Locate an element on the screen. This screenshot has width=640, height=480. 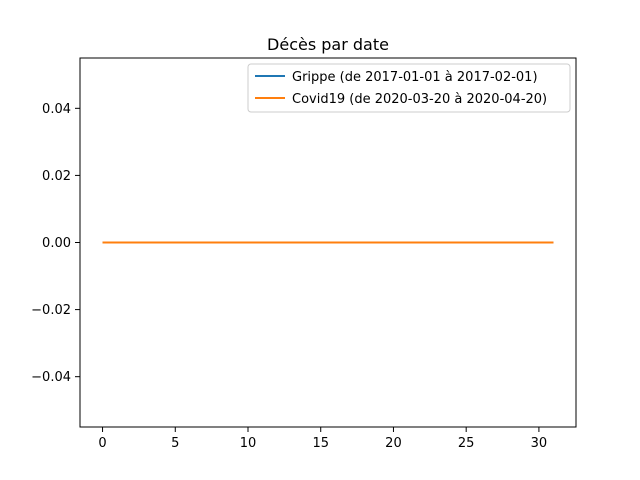
x-tick-label: 25 is located at coordinates (466, 443).